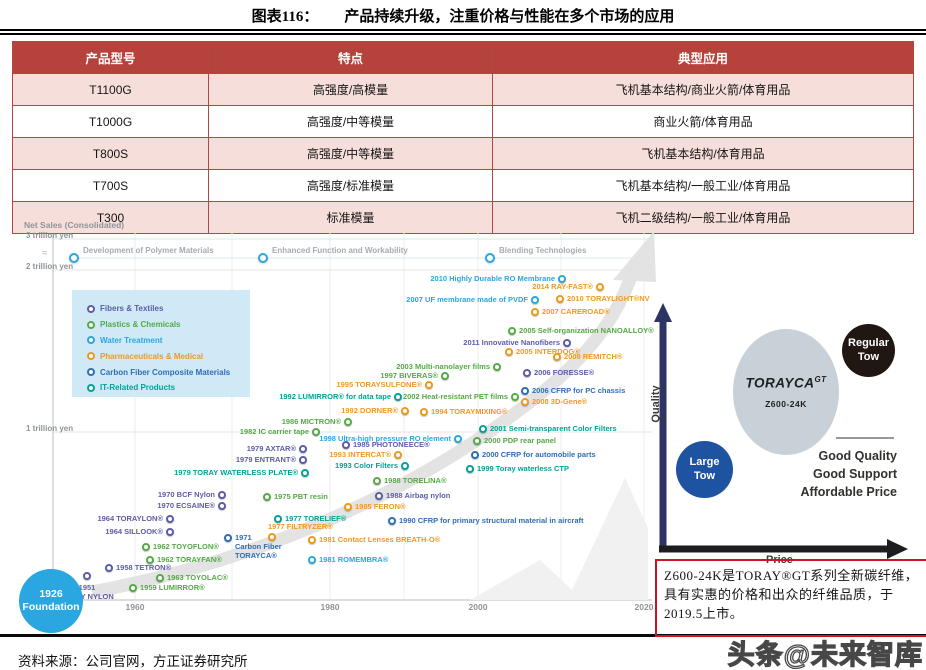  What do you see at coordinates (492, 278) in the screenshot?
I see `point-label: 2010 Highly Durable RO Membrane` at bounding box center [492, 278].